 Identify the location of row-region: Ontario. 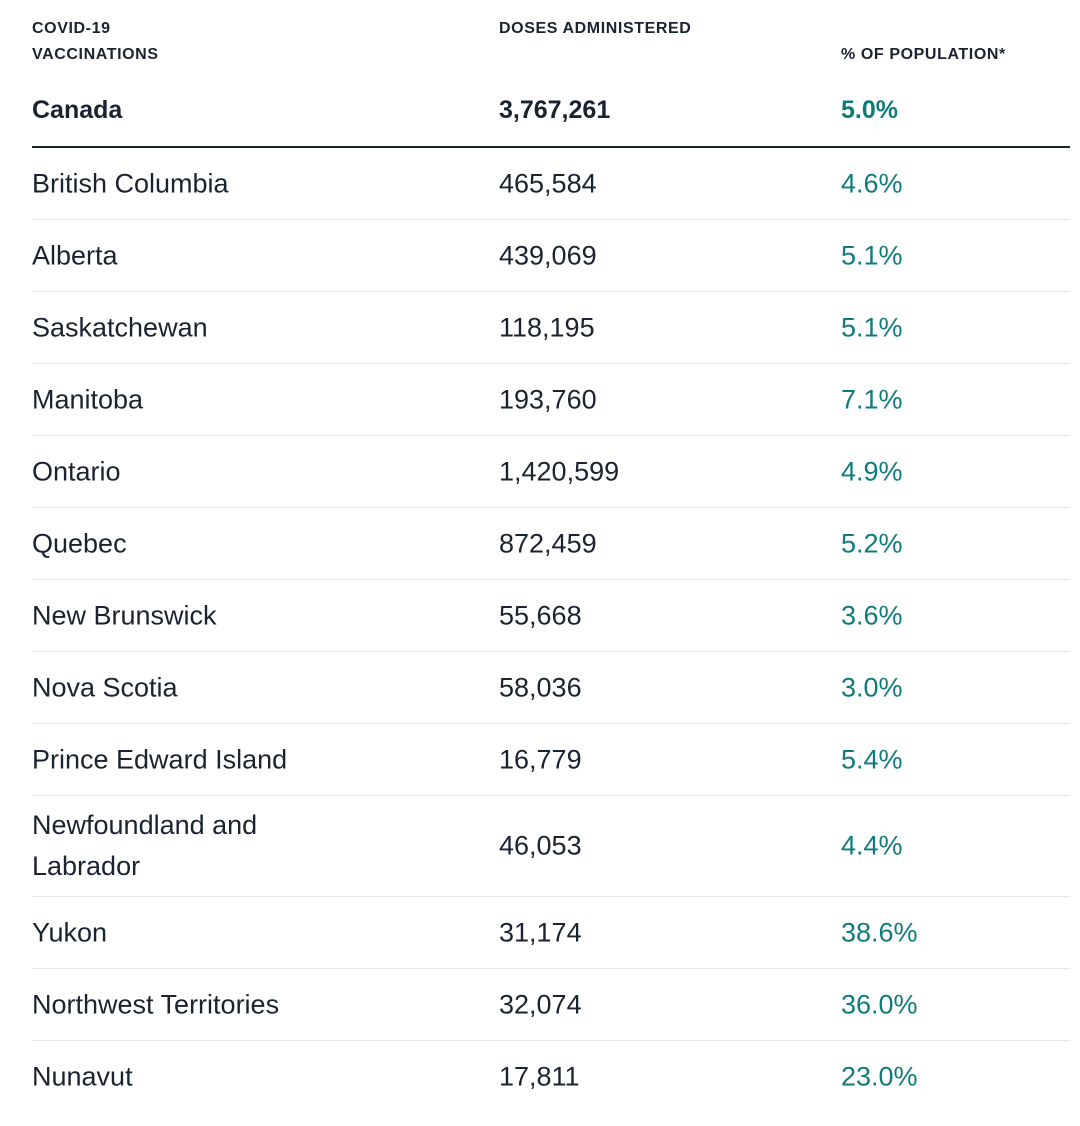
(76, 471).